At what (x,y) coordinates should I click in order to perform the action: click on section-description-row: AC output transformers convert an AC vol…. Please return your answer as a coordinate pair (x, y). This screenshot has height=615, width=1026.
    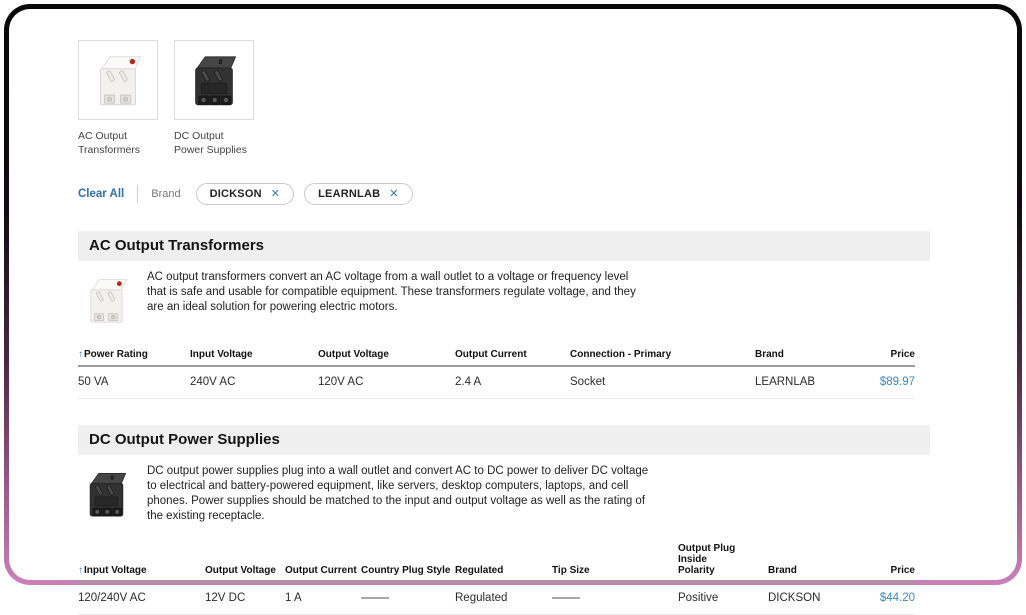
    Looking at the image, I should click on (504, 302).